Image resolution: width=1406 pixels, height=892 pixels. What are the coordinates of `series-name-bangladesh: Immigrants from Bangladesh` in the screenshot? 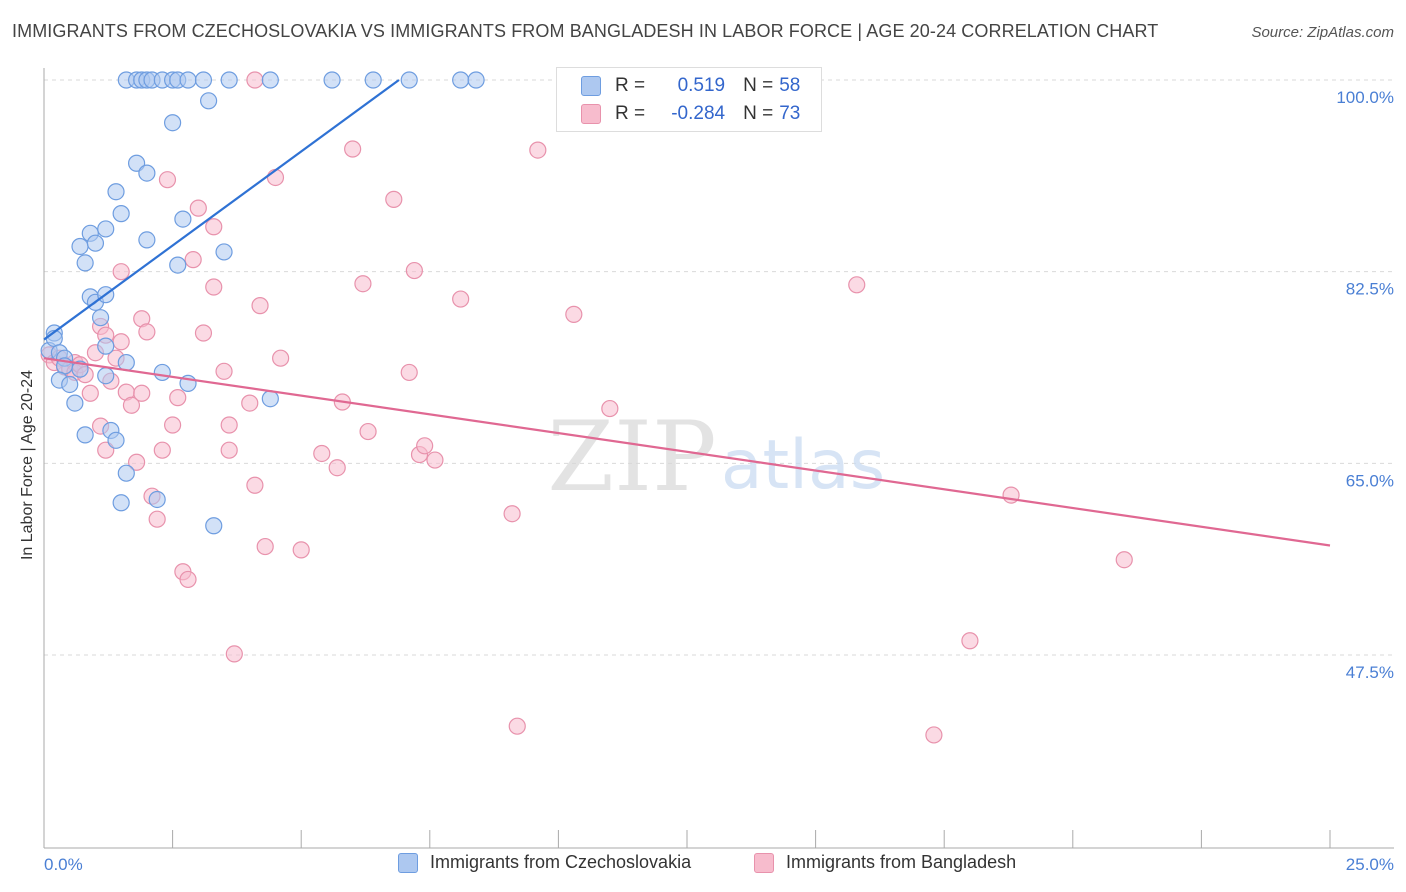 It's located at (901, 862).